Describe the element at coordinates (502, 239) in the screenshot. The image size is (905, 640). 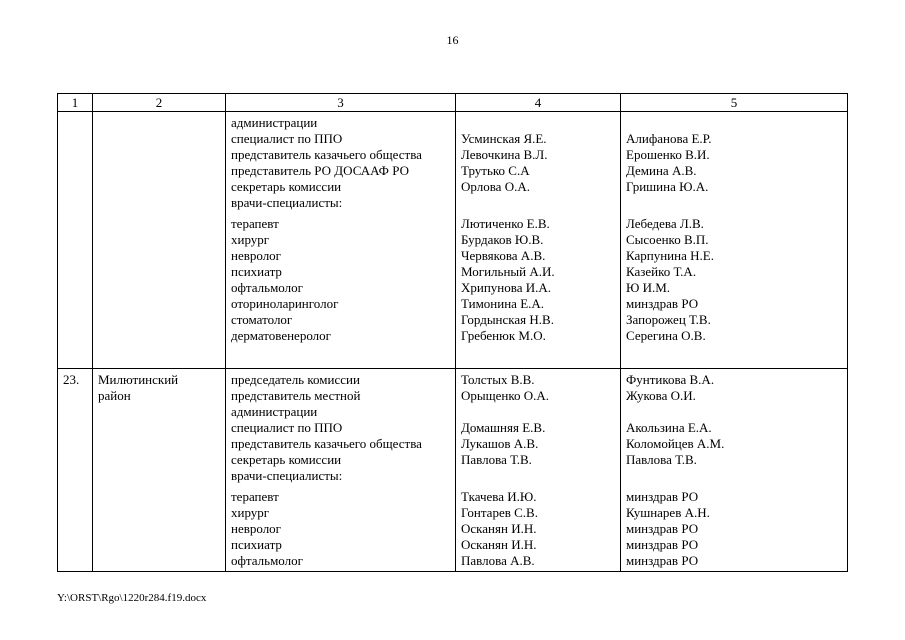
I see `member-name-line: Бурдаков Ю.В.` at that location.